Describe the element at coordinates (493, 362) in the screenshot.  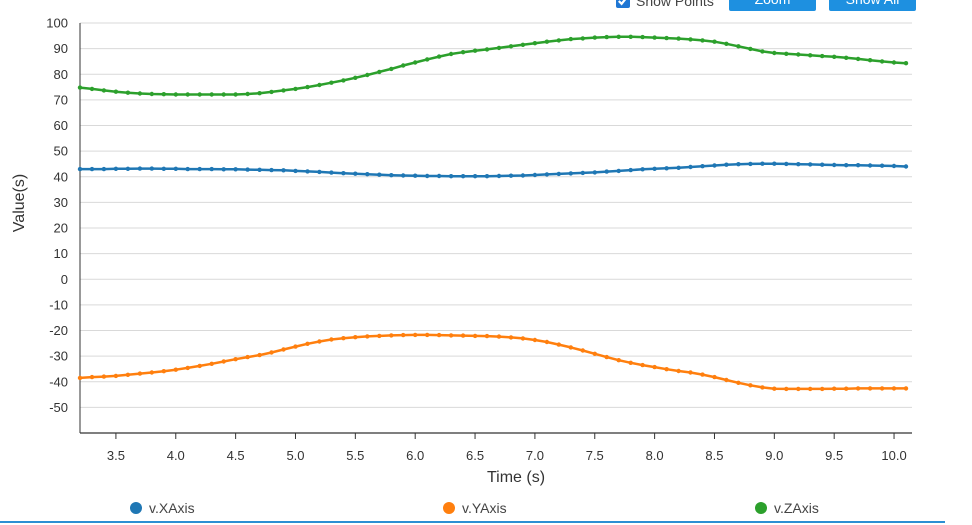
I see `series-line-v-yaxis` at that location.